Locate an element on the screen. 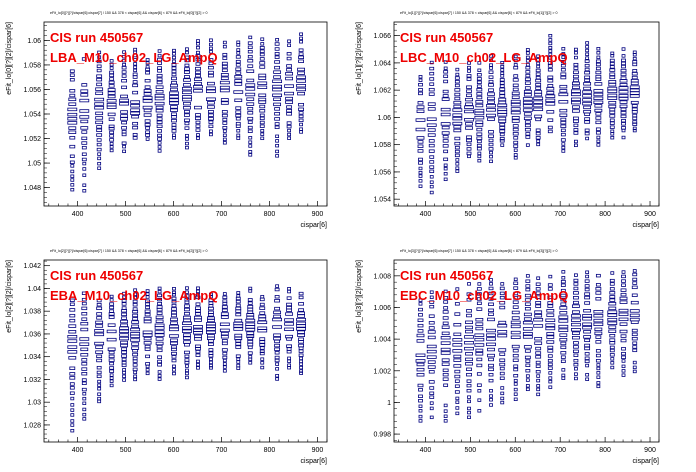 Image resolution: width=696 pixels, height=472 pixels. x-axis-title: cispar[6] is located at coordinates (646, 461).